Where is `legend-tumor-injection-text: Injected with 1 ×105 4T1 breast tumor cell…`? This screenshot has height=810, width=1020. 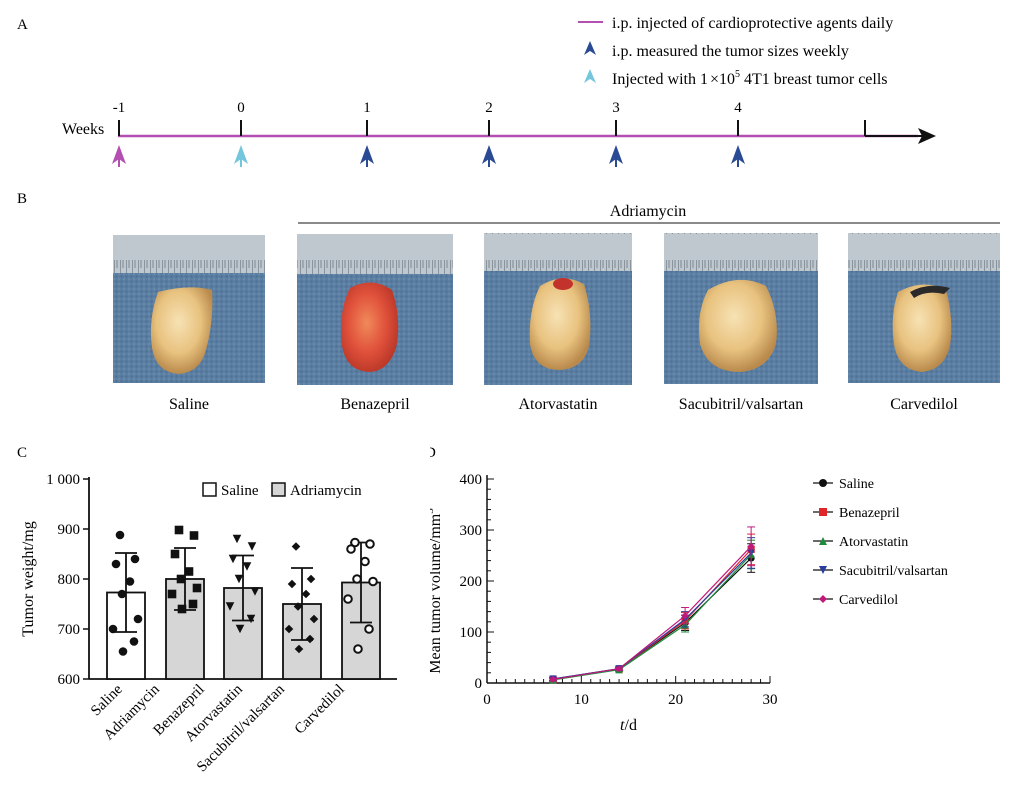 legend-tumor-injection-text: Injected with 1 ×105 4T1 breast tumor cell… is located at coordinates (750, 78).